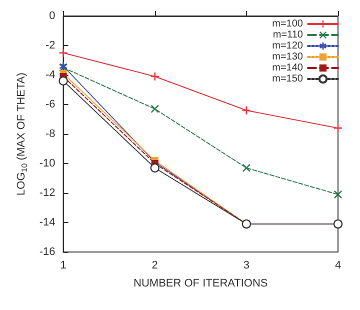  Describe the element at coordinates (288, 46) in the screenshot. I see `legend-label: m=120` at that location.